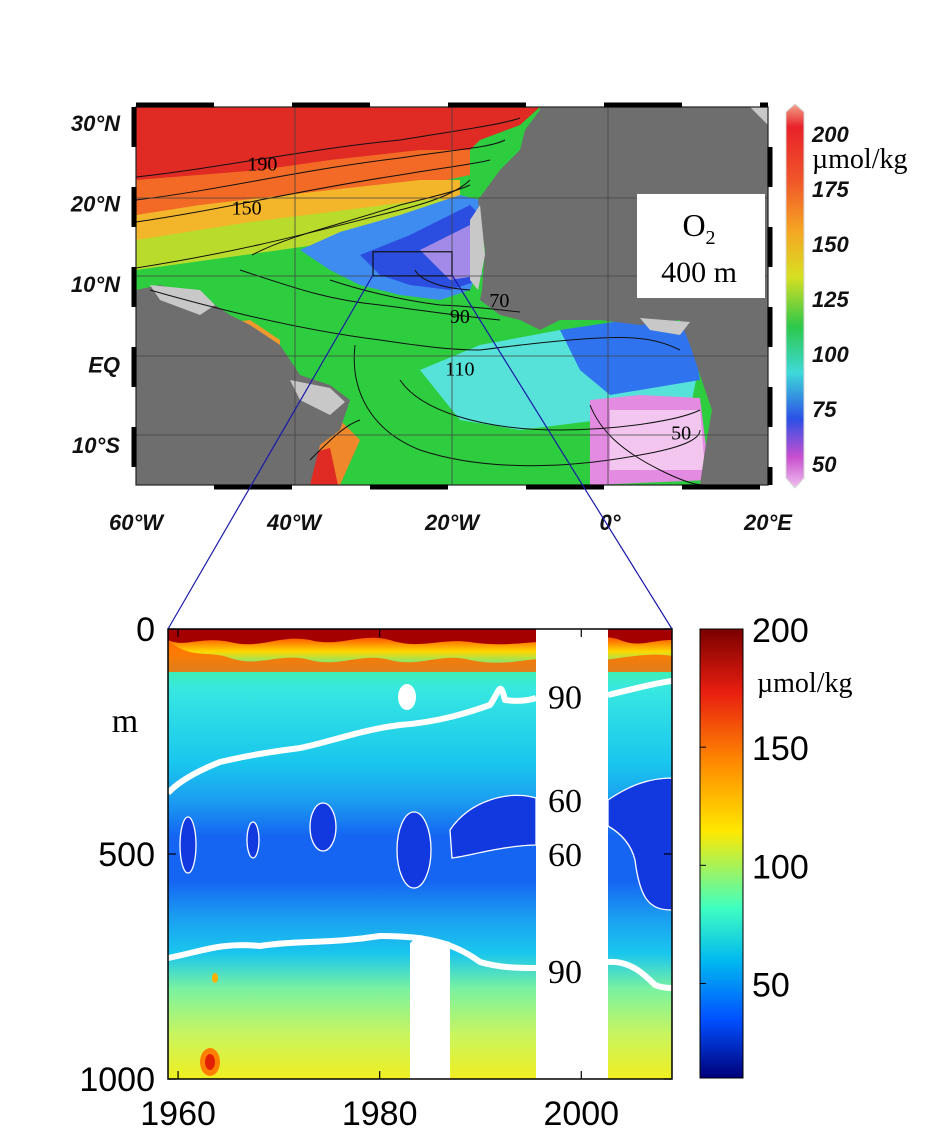 This screenshot has height=1147, width=943. I want to click on section-colorbar-tick-label: 100, so click(780, 867).